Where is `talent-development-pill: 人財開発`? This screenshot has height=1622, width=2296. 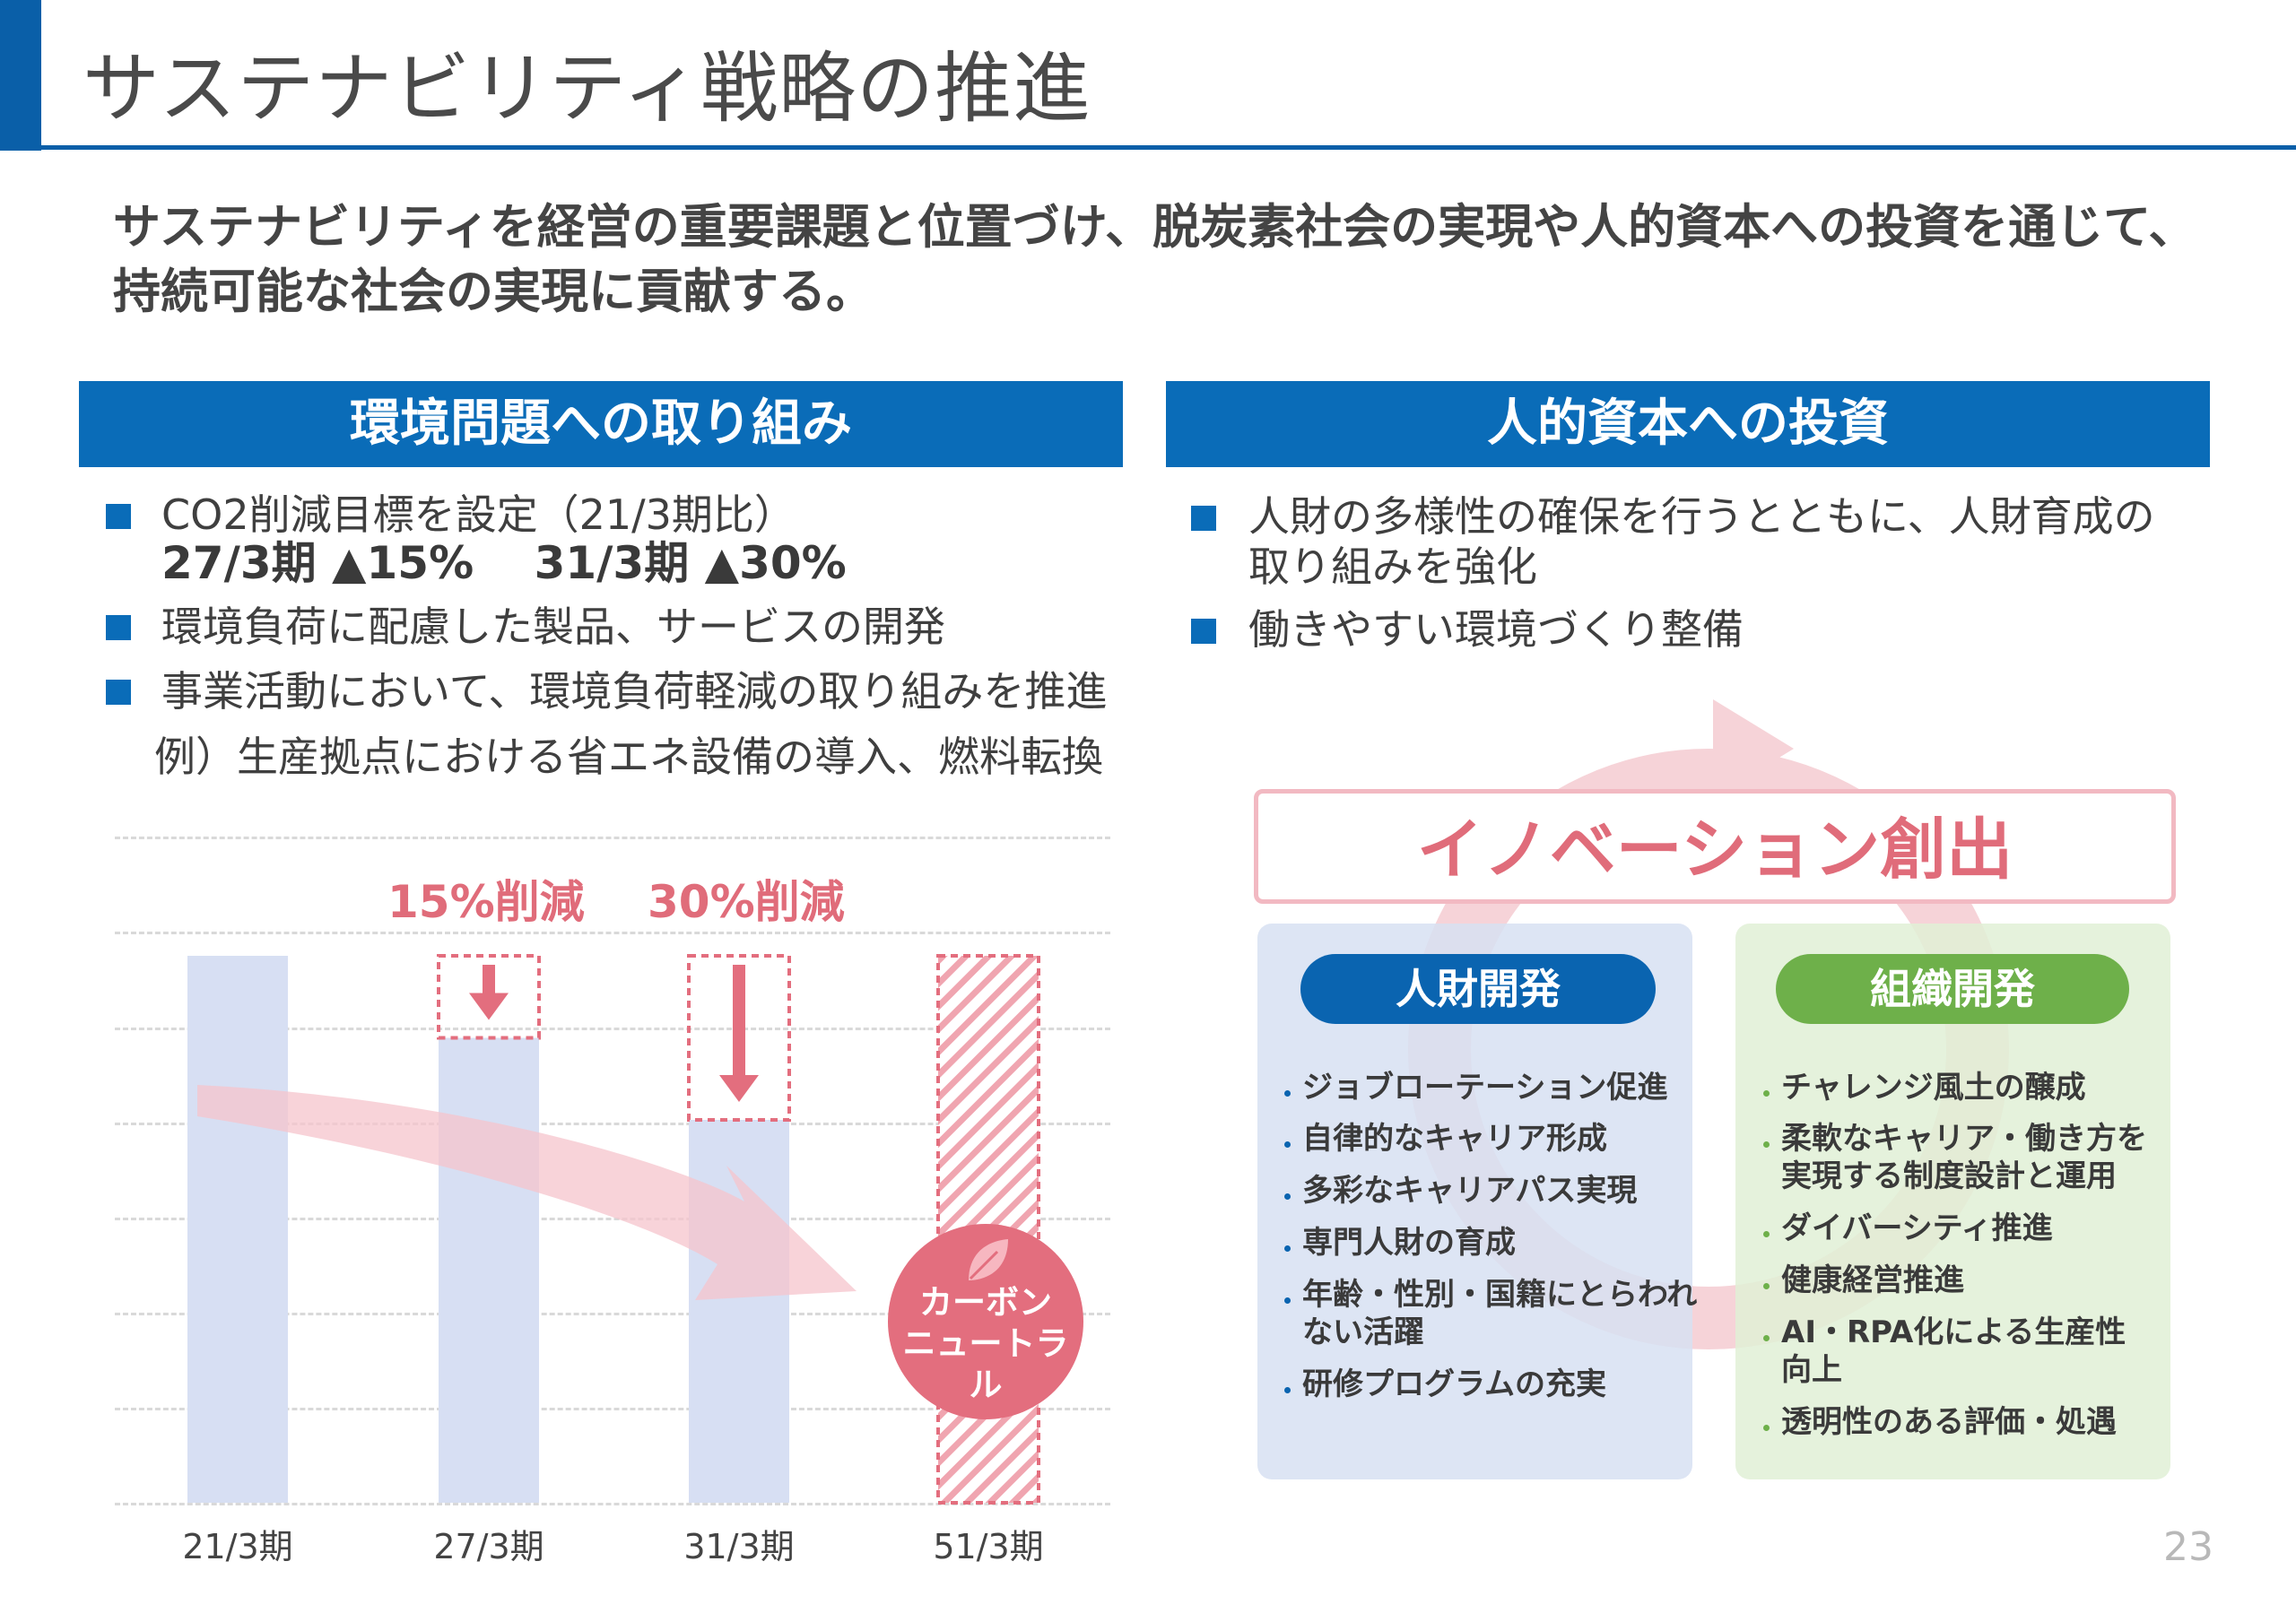
talent-development-pill: 人財開発 is located at coordinates (1478, 989).